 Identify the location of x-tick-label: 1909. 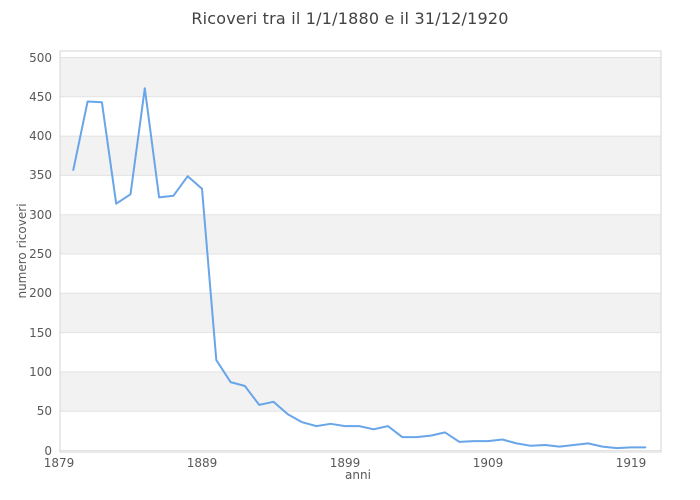
(488, 463).